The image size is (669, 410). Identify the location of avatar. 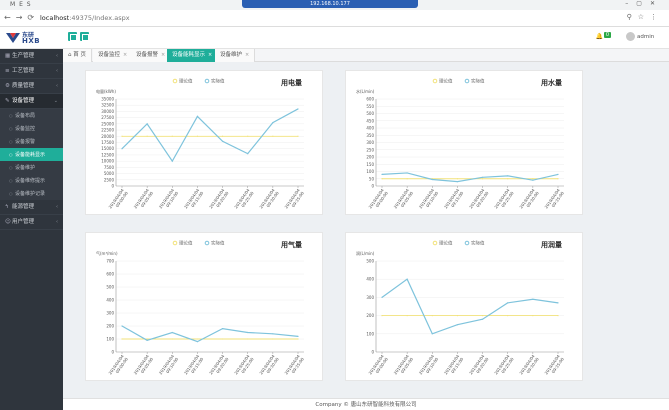
(630, 36).